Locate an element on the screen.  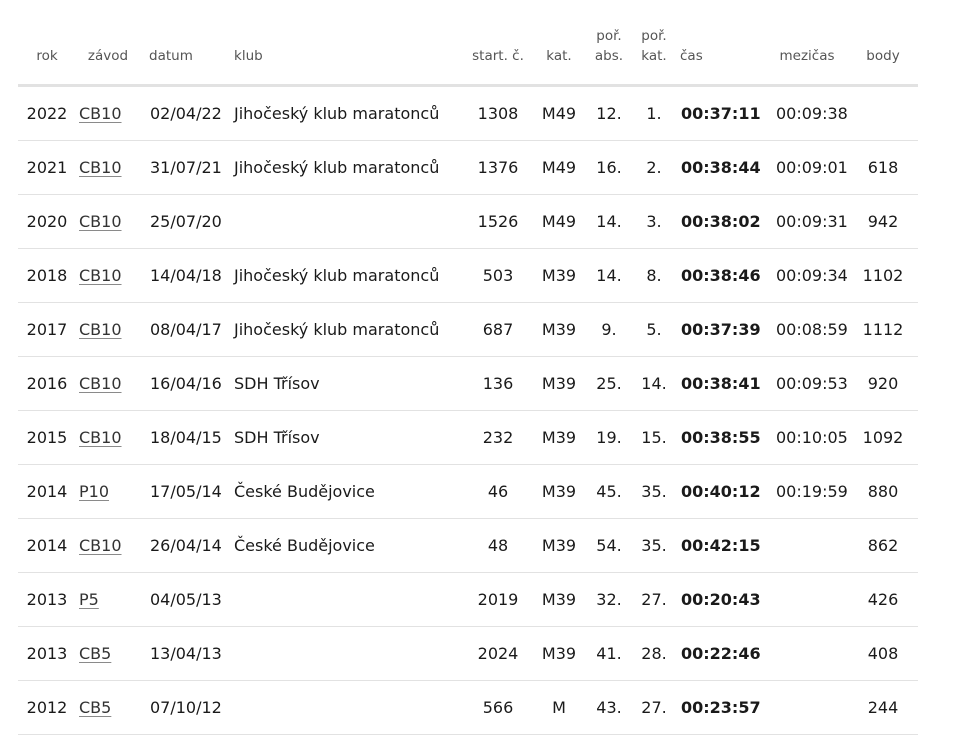
cell-year: 2013 is located at coordinates (47, 653).